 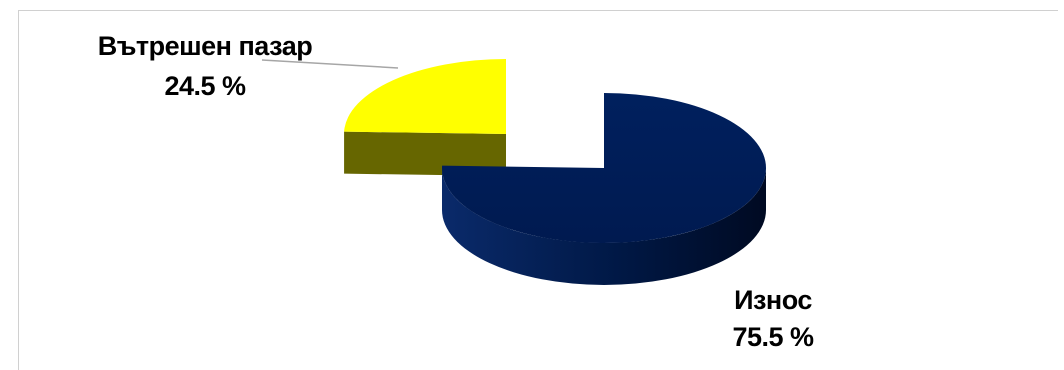 What do you see at coordinates (773, 337) in the screenshot?
I see `label-export-value: 75.5 %` at bounding box center [773, 337].